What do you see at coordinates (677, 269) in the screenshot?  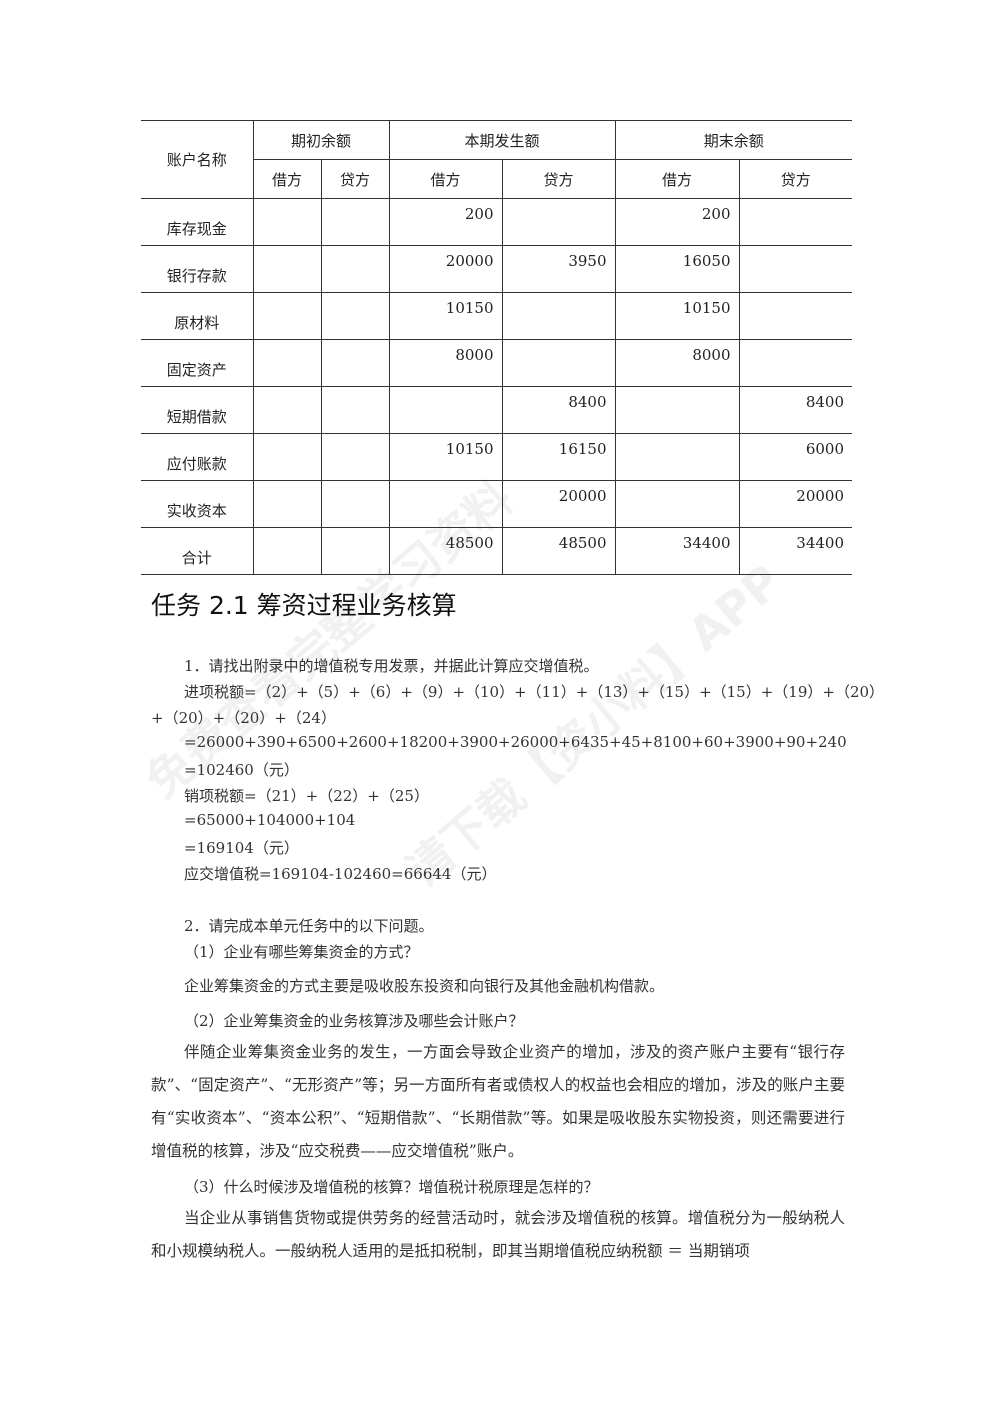 I see `amount-cell: 16050` at bounding box center [677, 269].